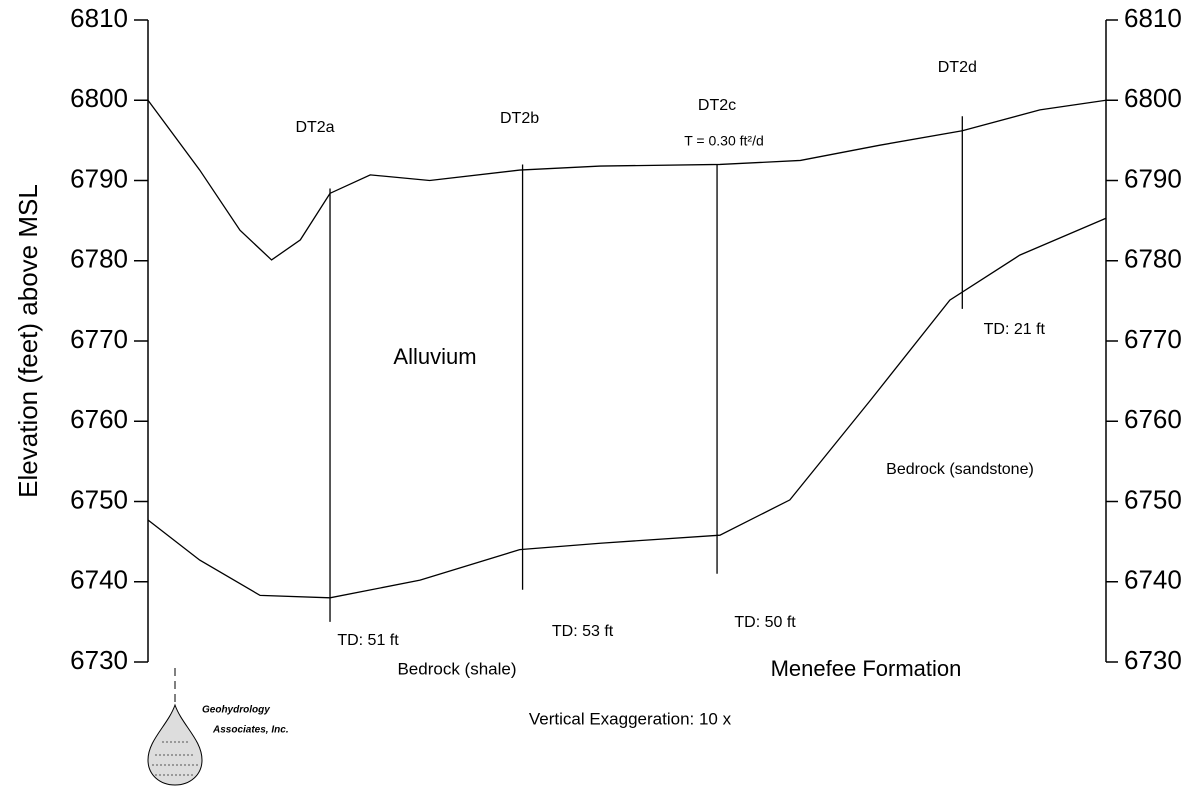 This screenshot has height=787, width=1202. Describe the element at coordinates (1153, 98) in the screenshot. I see `y2-tick-label: 6800` at that location.